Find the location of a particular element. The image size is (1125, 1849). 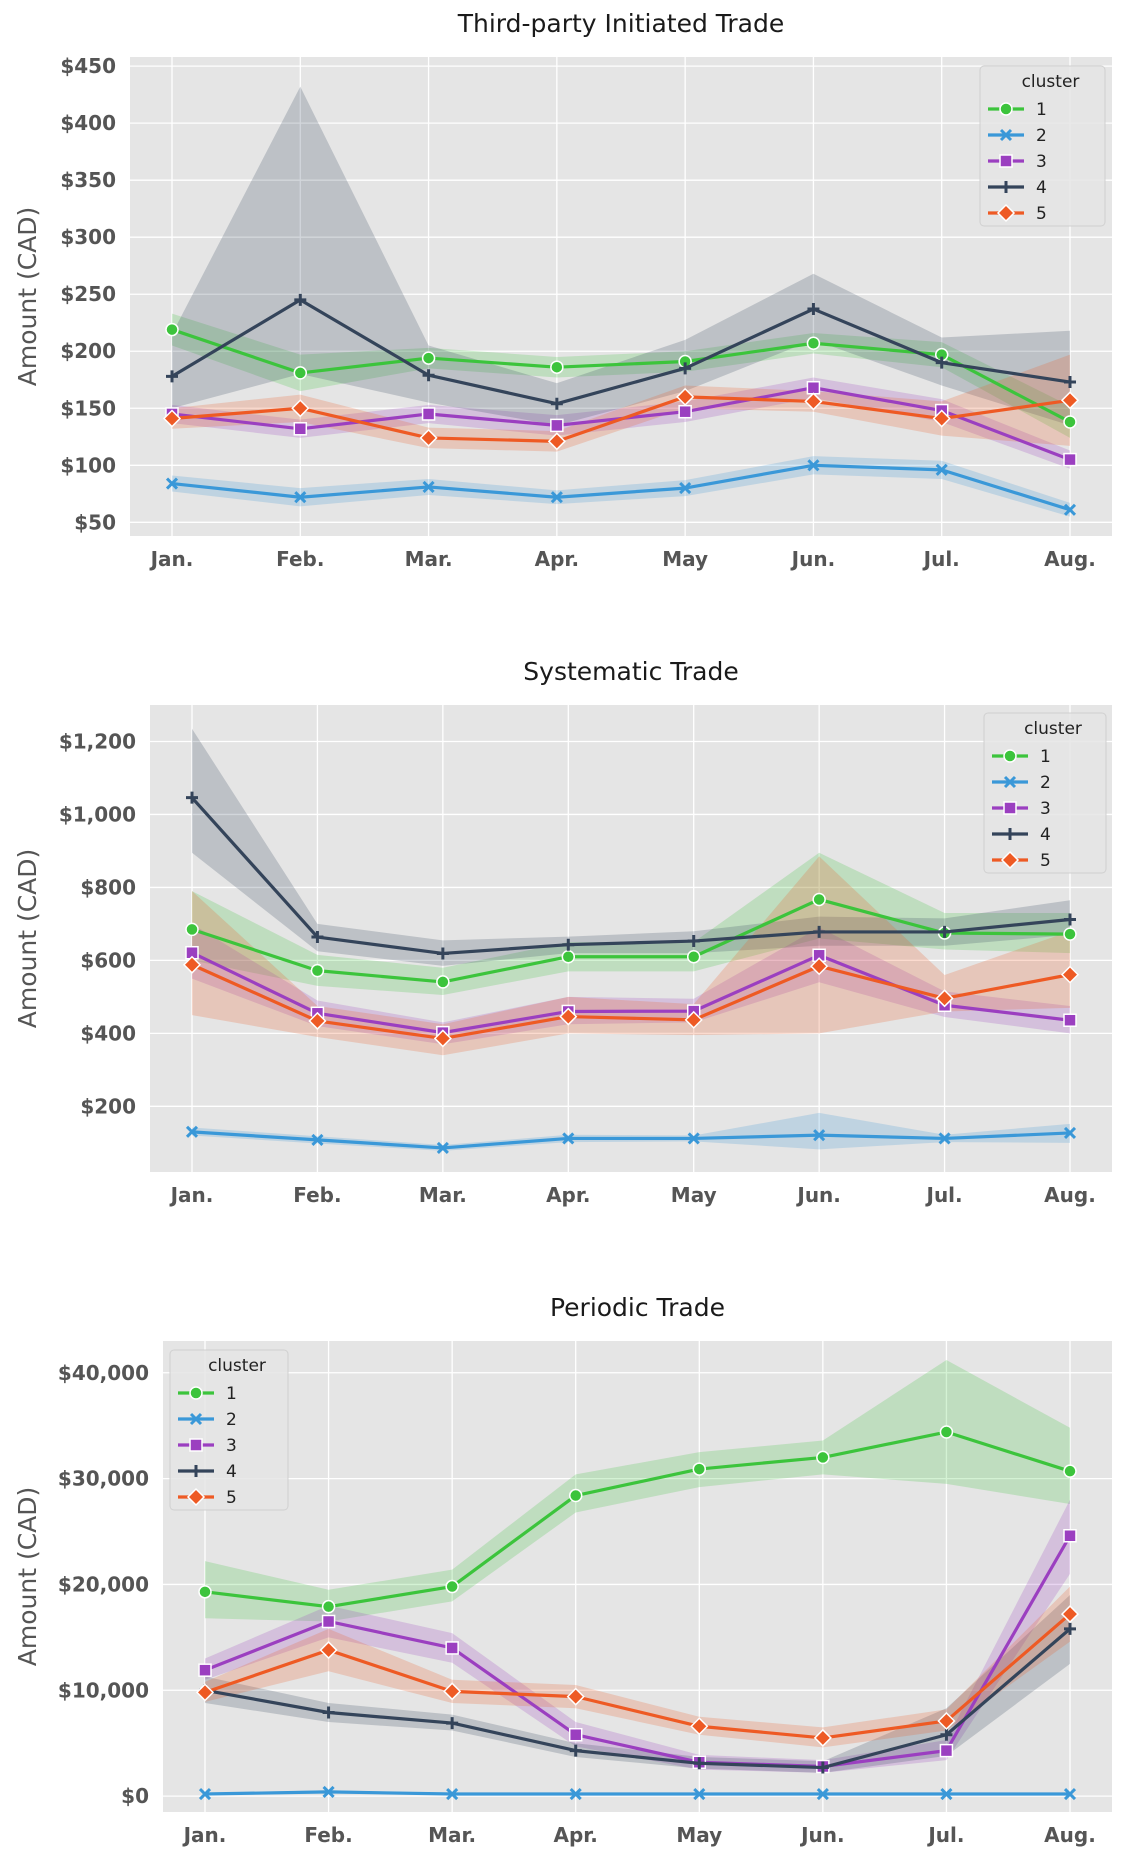

y-tick-label: $250 is located at coordinates (88, 294).